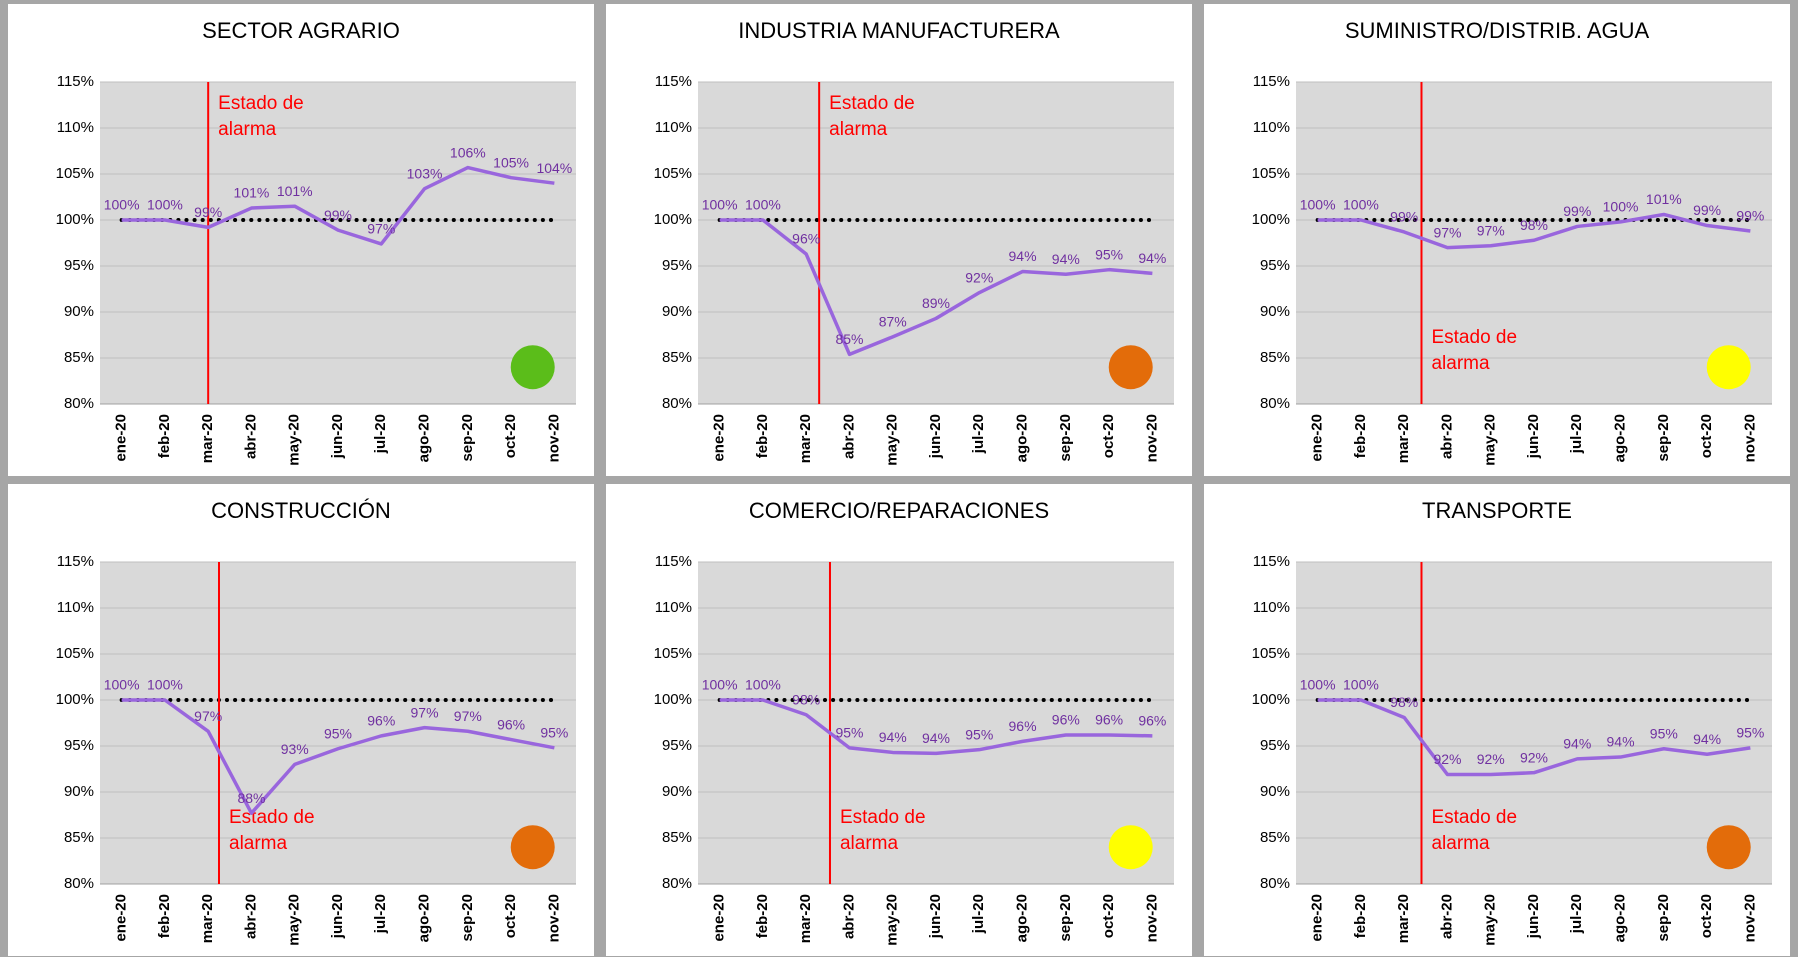 This screenshot has height=957, width=1798. Describe the element at coordinates (677, 311) in the screenshot. I see `y-tick-label: 90%` at that location.